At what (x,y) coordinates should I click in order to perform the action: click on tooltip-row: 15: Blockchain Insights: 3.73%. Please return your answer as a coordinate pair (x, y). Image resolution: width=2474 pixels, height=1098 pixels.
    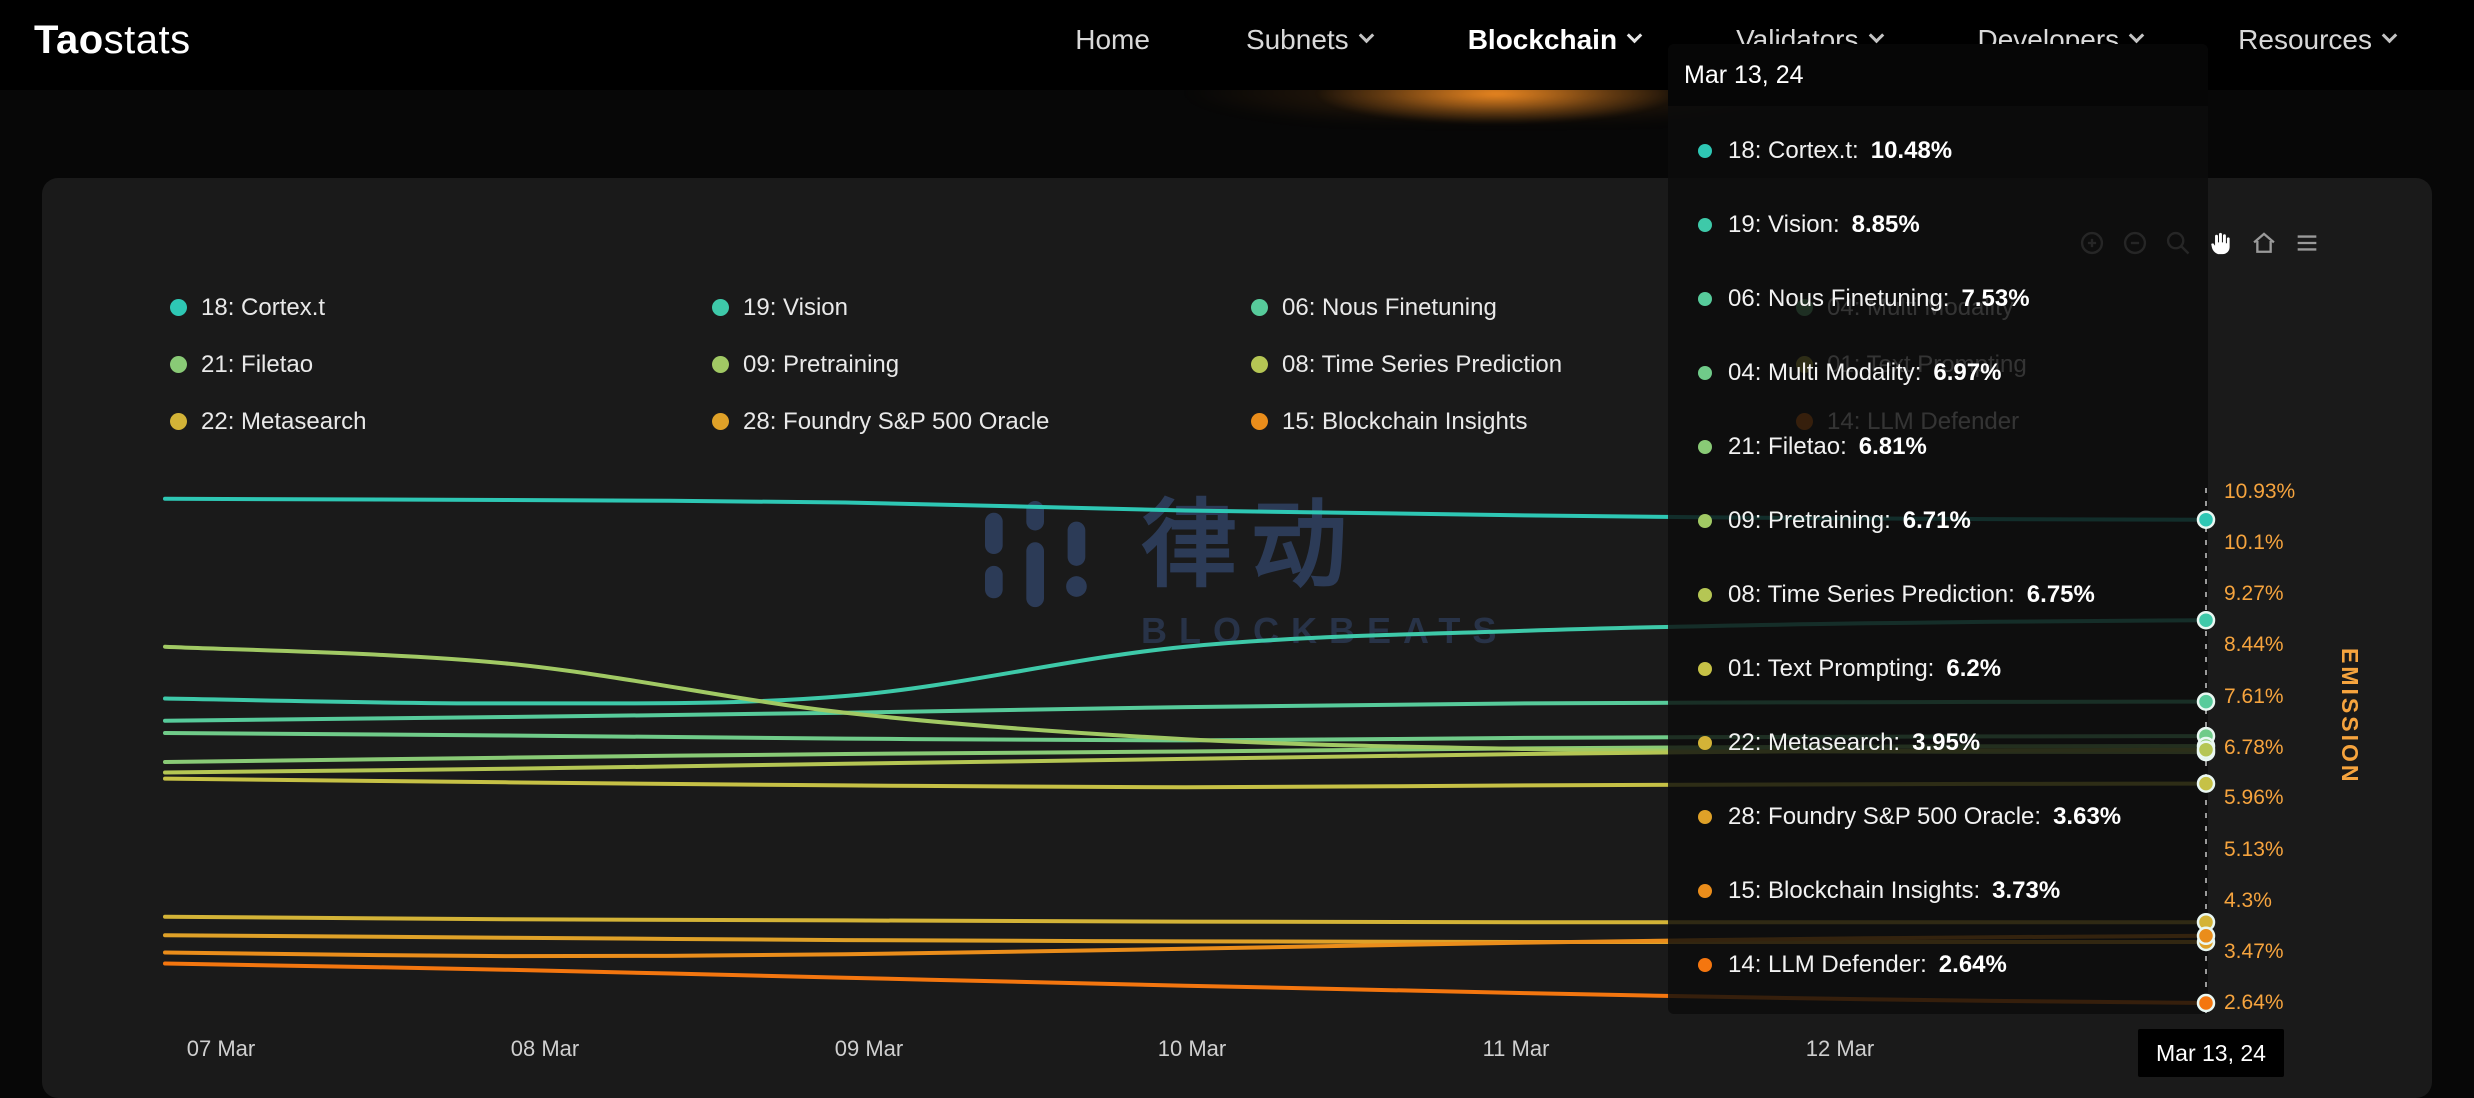
    Looking at the image, I should click on (1938, 891).